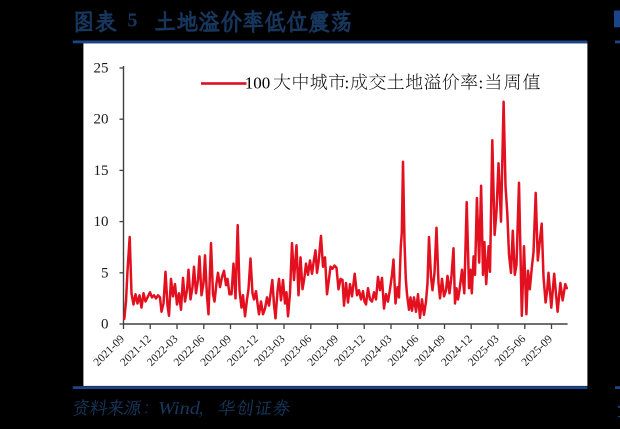 This screenshot has width=620, height=429. Describe the element at coordinates (101, 222) in the screenshot. I see `svg-text: 10` at that location.